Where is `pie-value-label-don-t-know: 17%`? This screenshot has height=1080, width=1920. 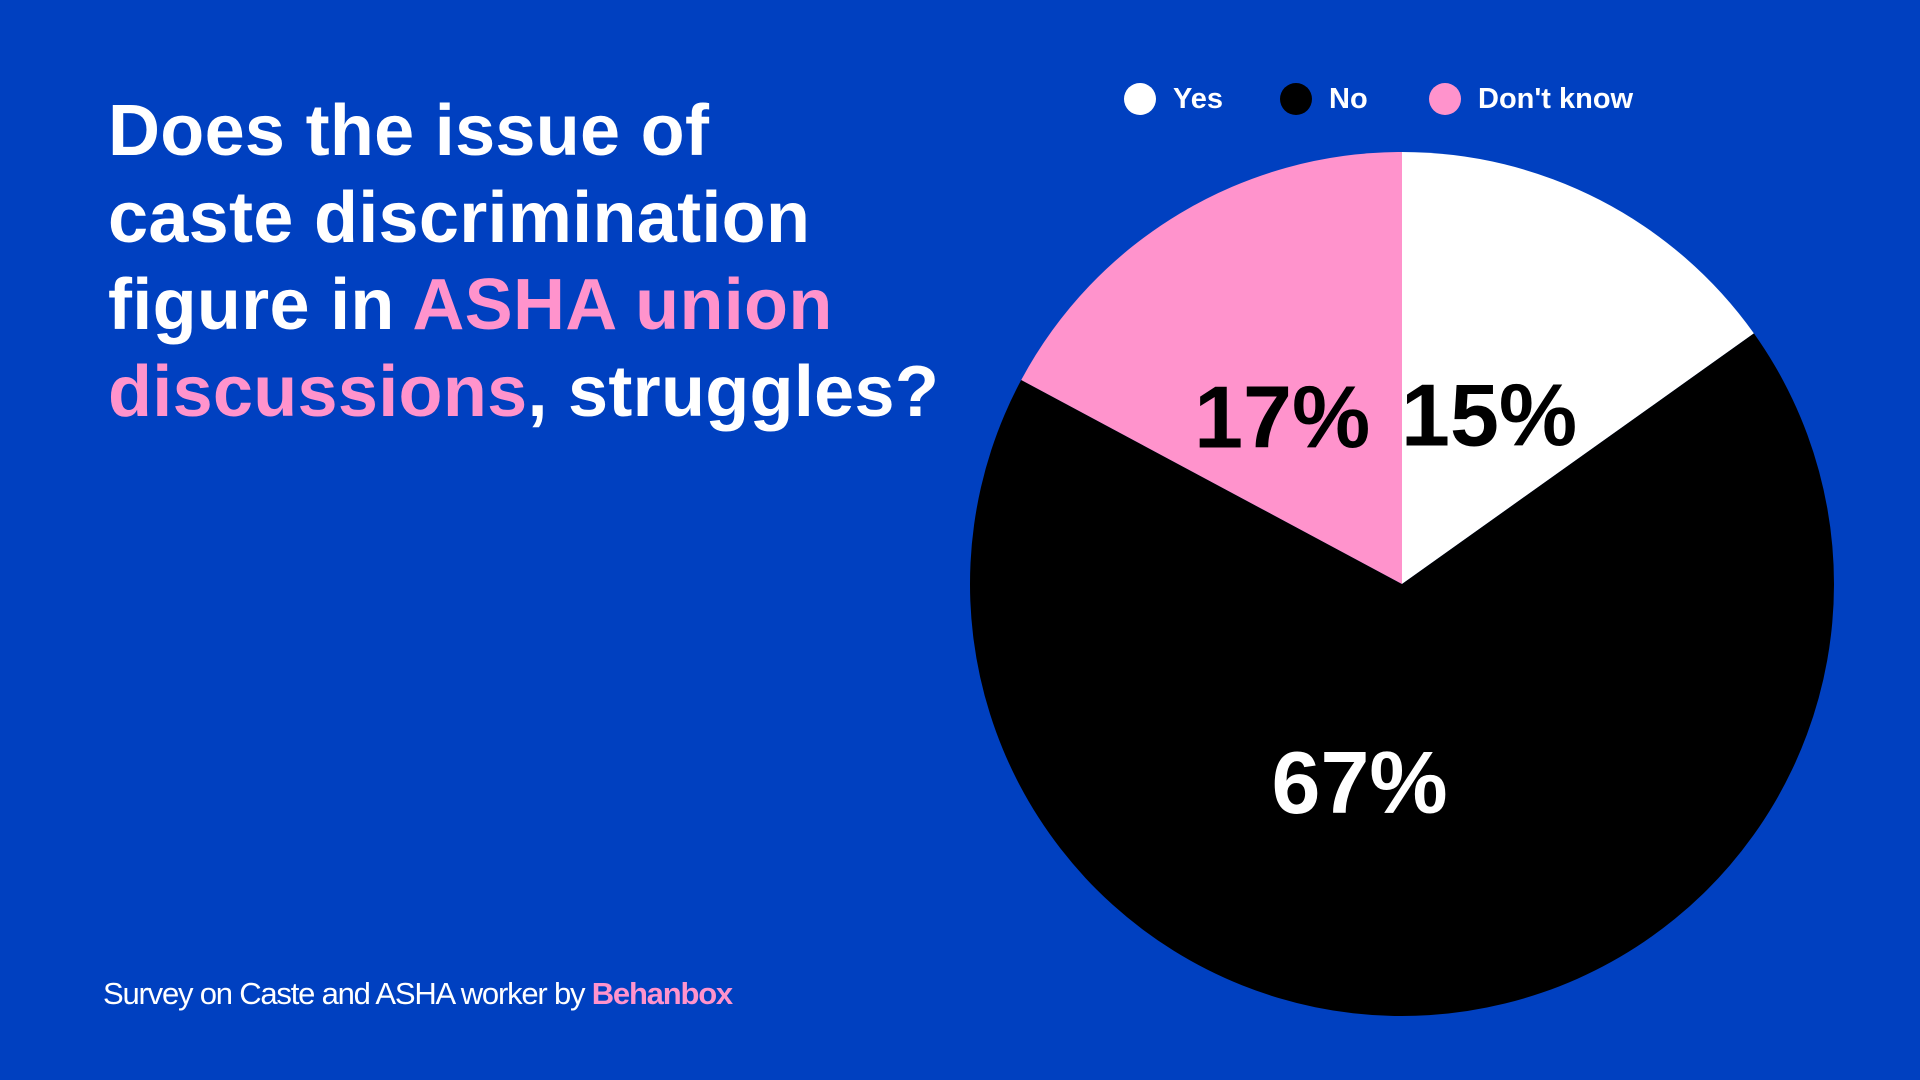
pie-value-label-don-t-know: 17% is located at coordinates (1282, 417).